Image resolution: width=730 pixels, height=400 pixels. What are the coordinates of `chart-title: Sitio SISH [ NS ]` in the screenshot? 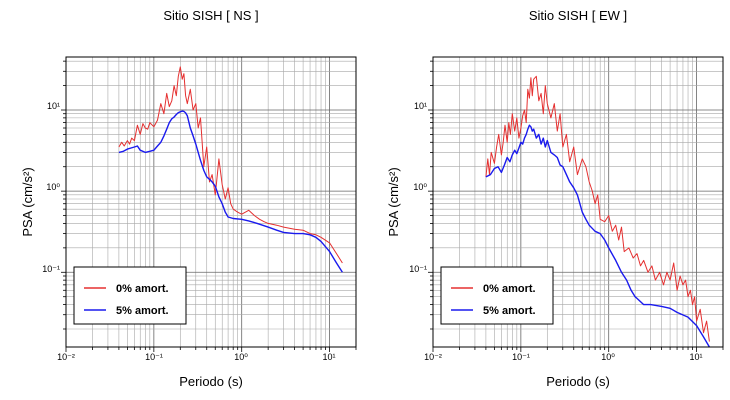 It's located at (210, 15).